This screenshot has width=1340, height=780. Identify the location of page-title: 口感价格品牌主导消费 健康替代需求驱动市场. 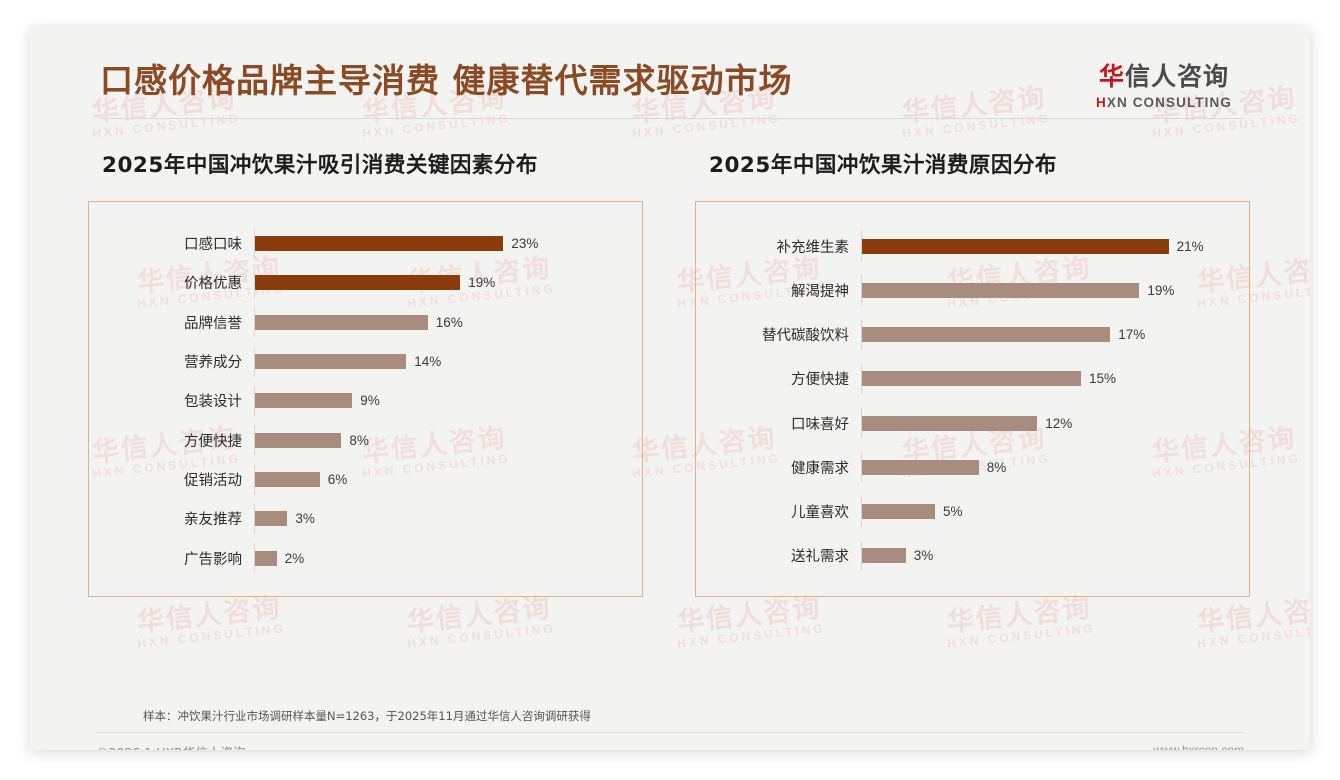
(446, 80).